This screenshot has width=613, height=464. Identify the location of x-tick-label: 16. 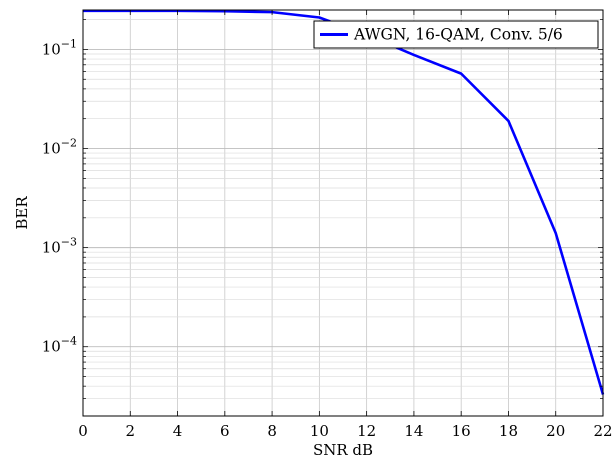
(461, 431).